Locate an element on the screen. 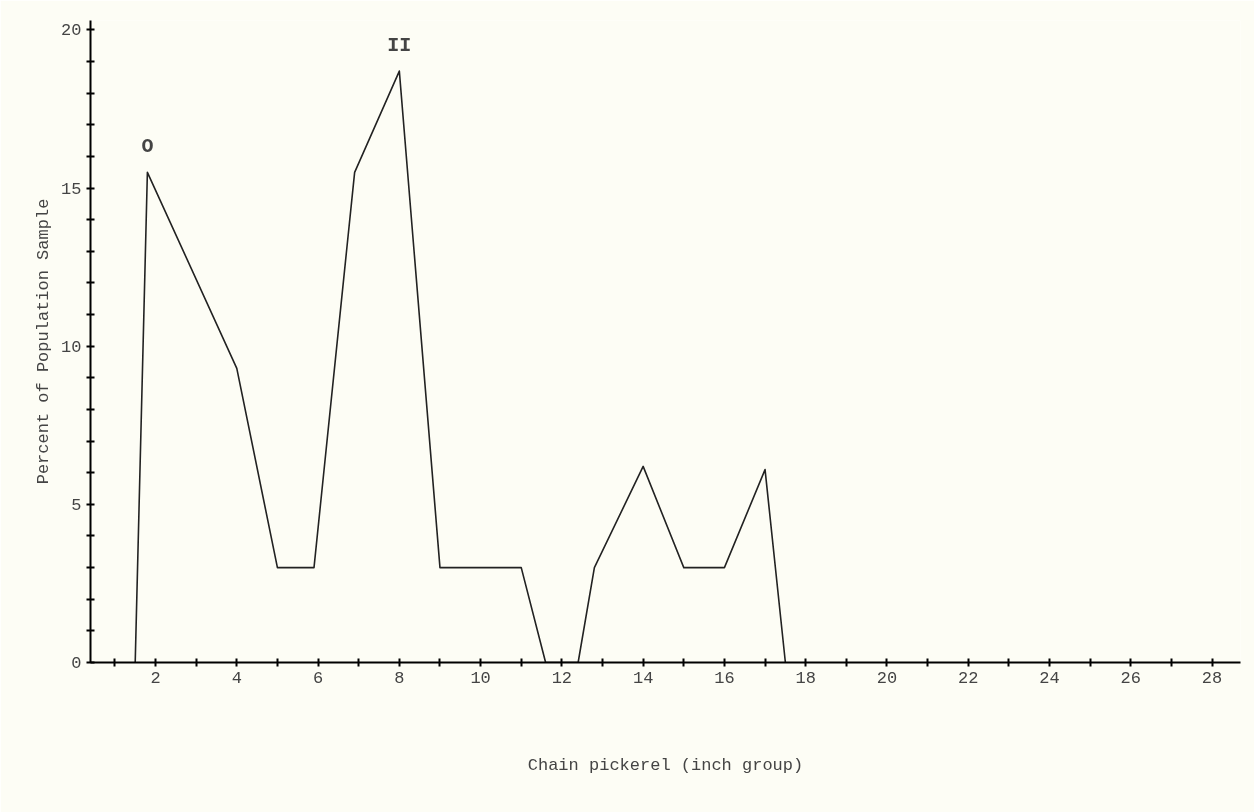 This screenshot has height=812, width=1254. y-tick-label: 5 is located at coordinates (76, 505).